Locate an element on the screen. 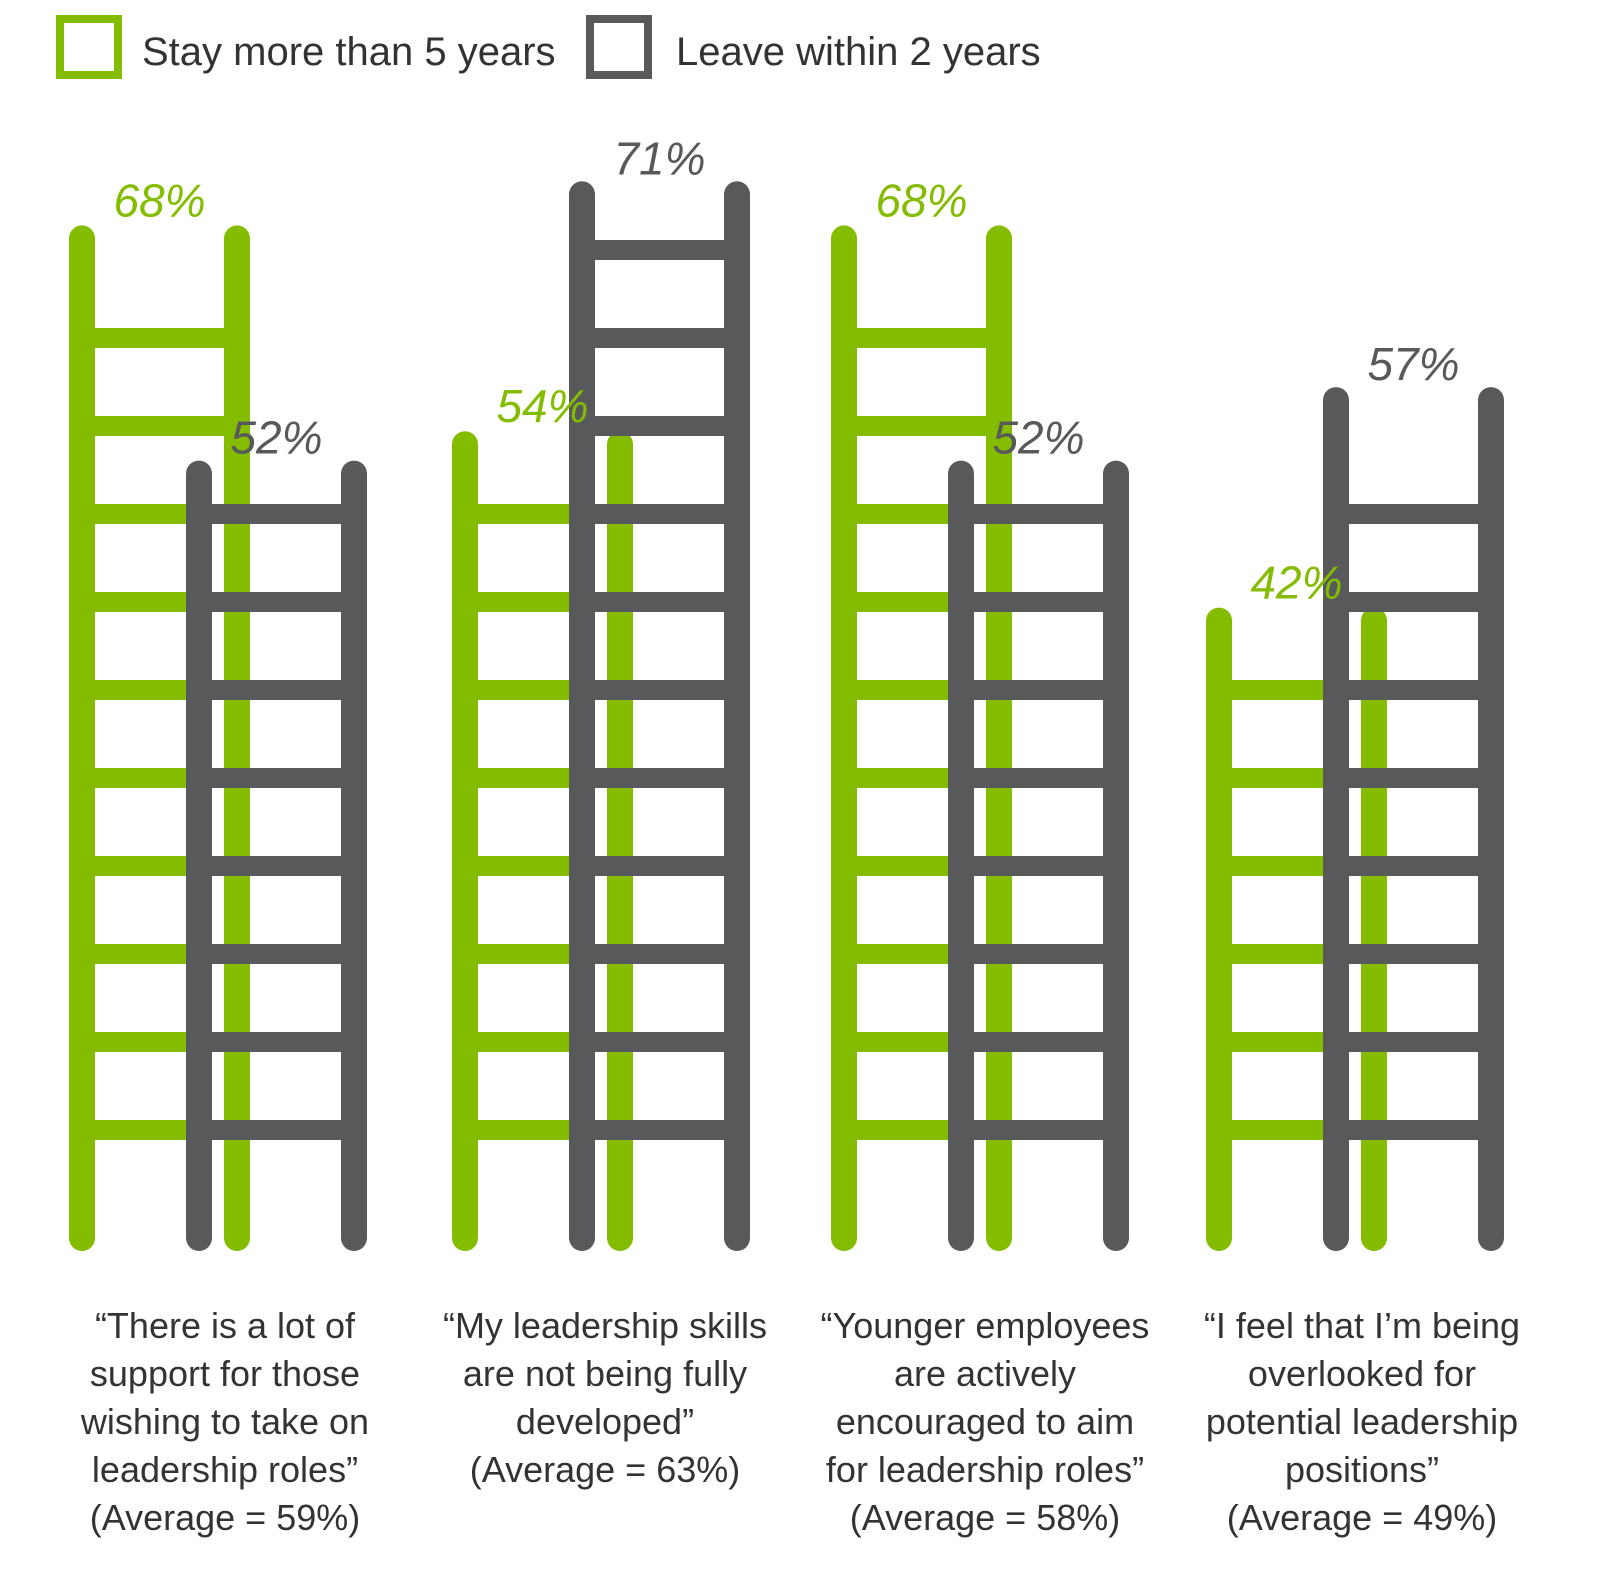  category-label-line: wishing to take on is located at coordinates (224, 1421).